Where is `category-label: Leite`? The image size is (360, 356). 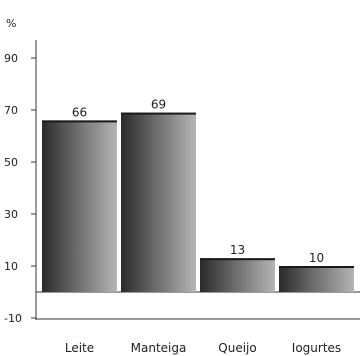 category-label: Leite is located at coordinates (79, 348).